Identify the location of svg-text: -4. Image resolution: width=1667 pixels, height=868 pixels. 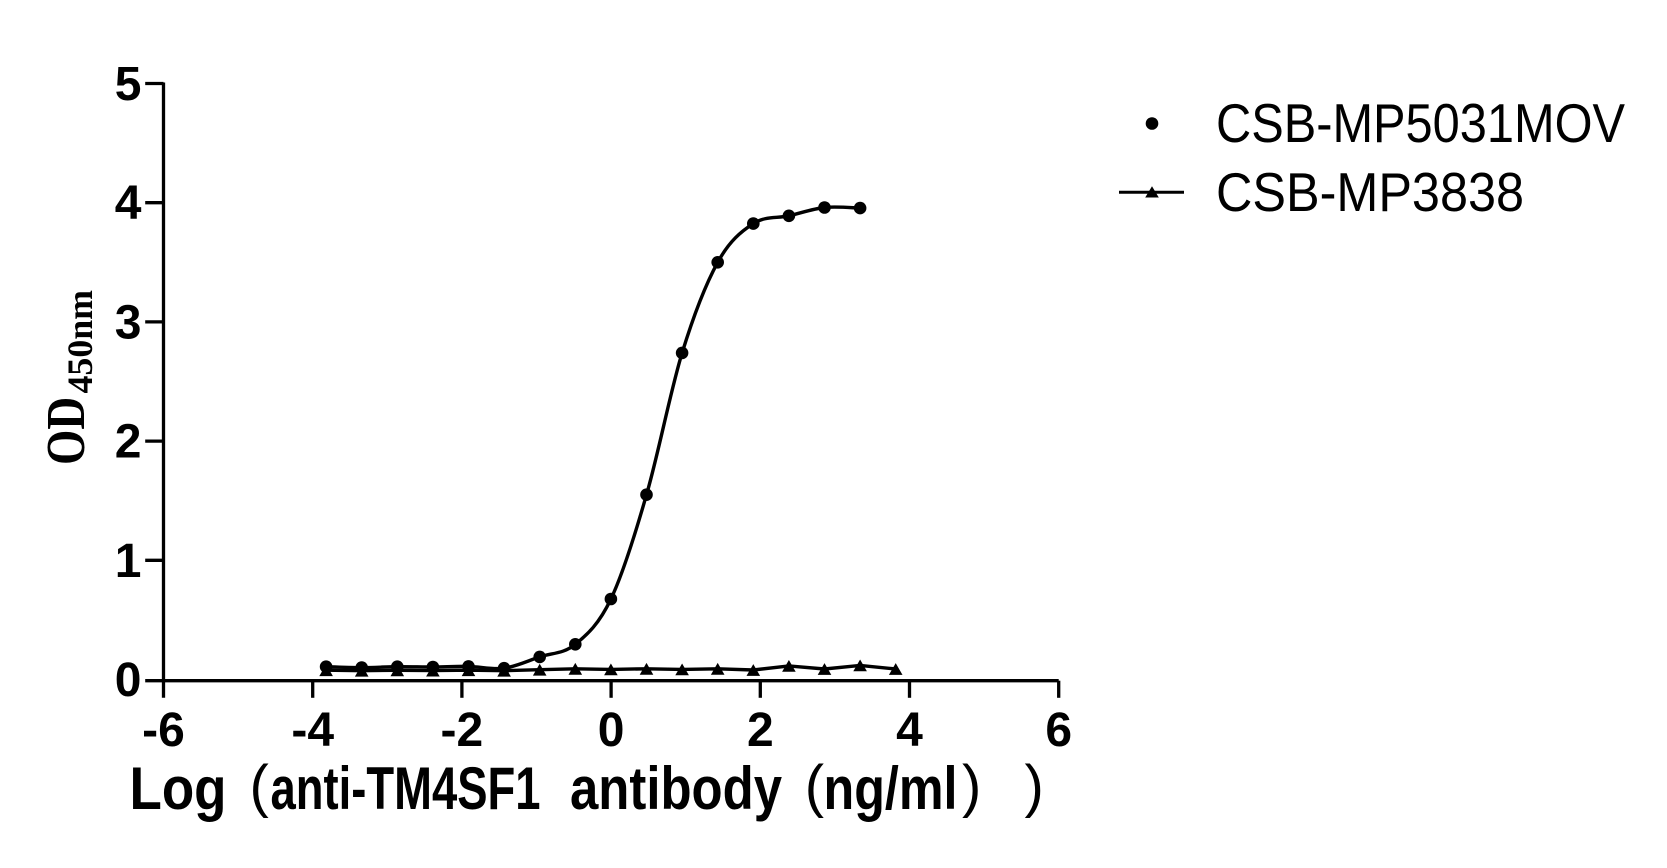
(312, 730).